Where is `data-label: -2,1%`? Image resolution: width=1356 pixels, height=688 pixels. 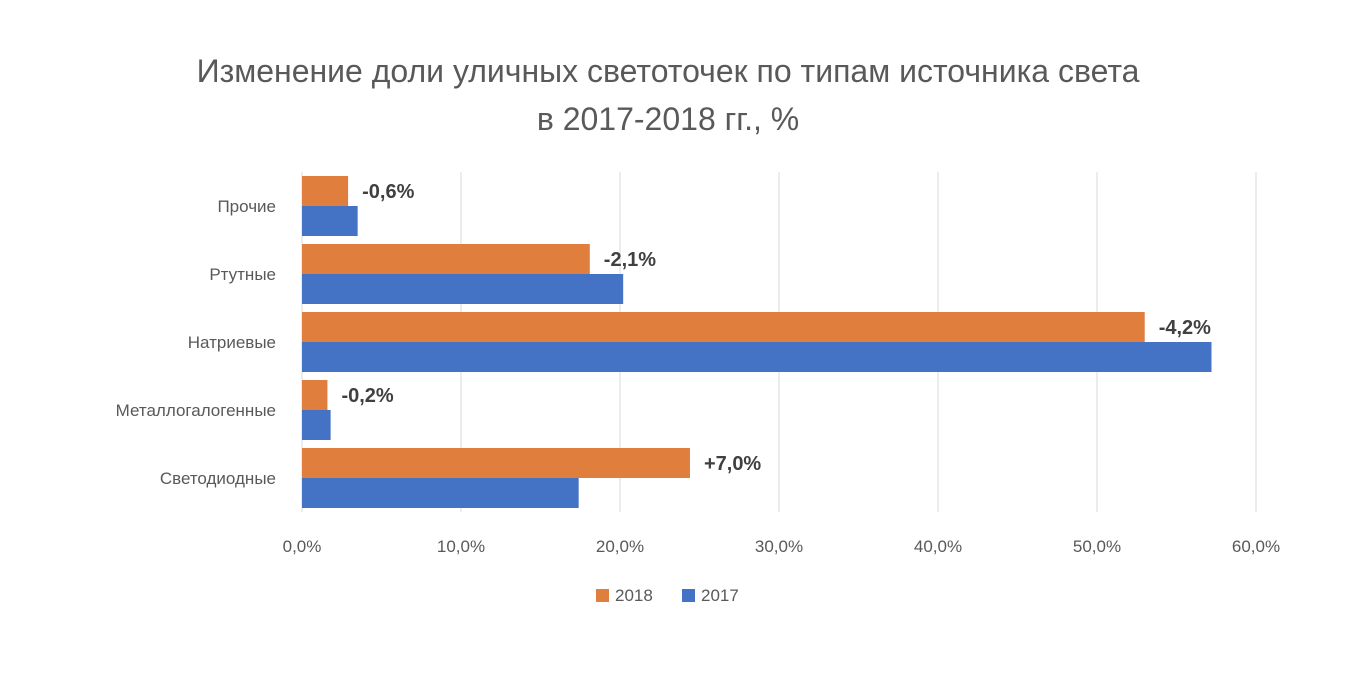
data-label: -2,1% is located at coordinates (630, 260).